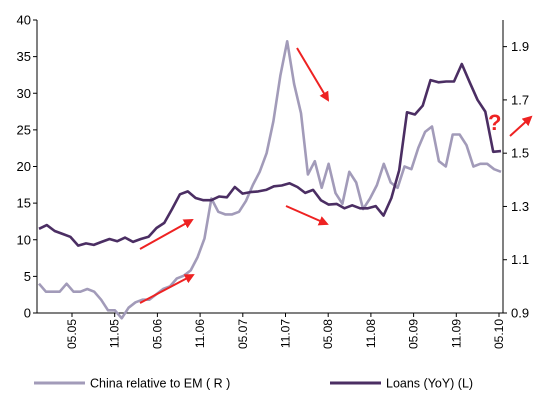  What do you see at coordinates (24, 56) in the screenshot?
I see `left-tick-label: 35` at bounding box center [24, 56].